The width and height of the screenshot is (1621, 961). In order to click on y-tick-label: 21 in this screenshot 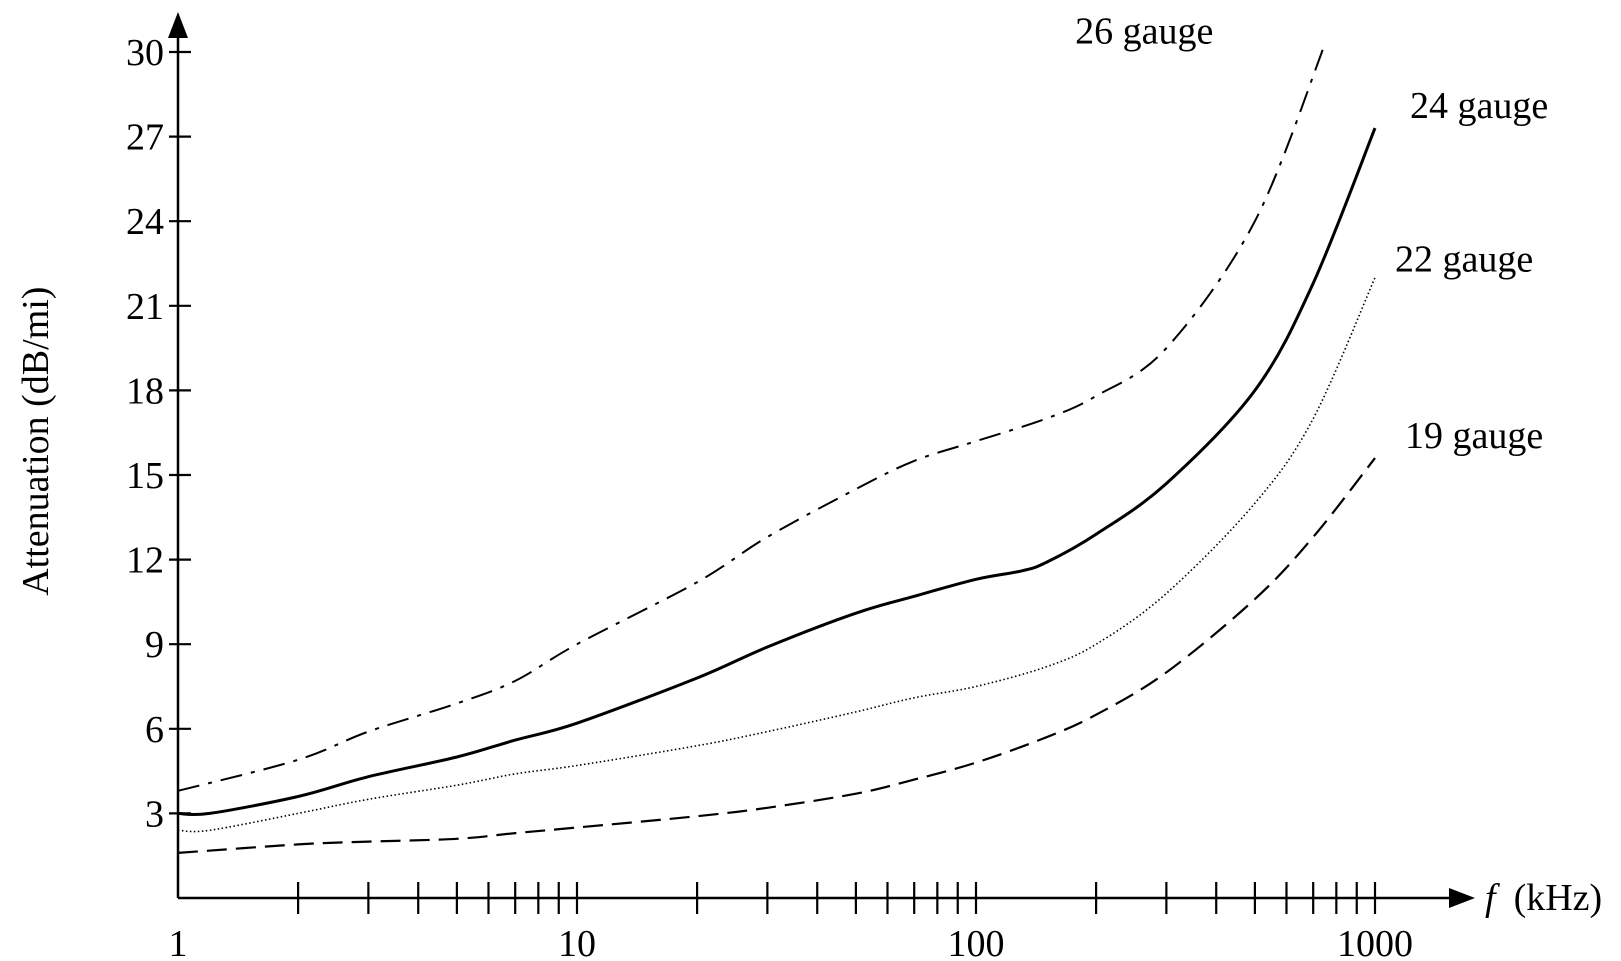, I will do `click(145, 307)`.